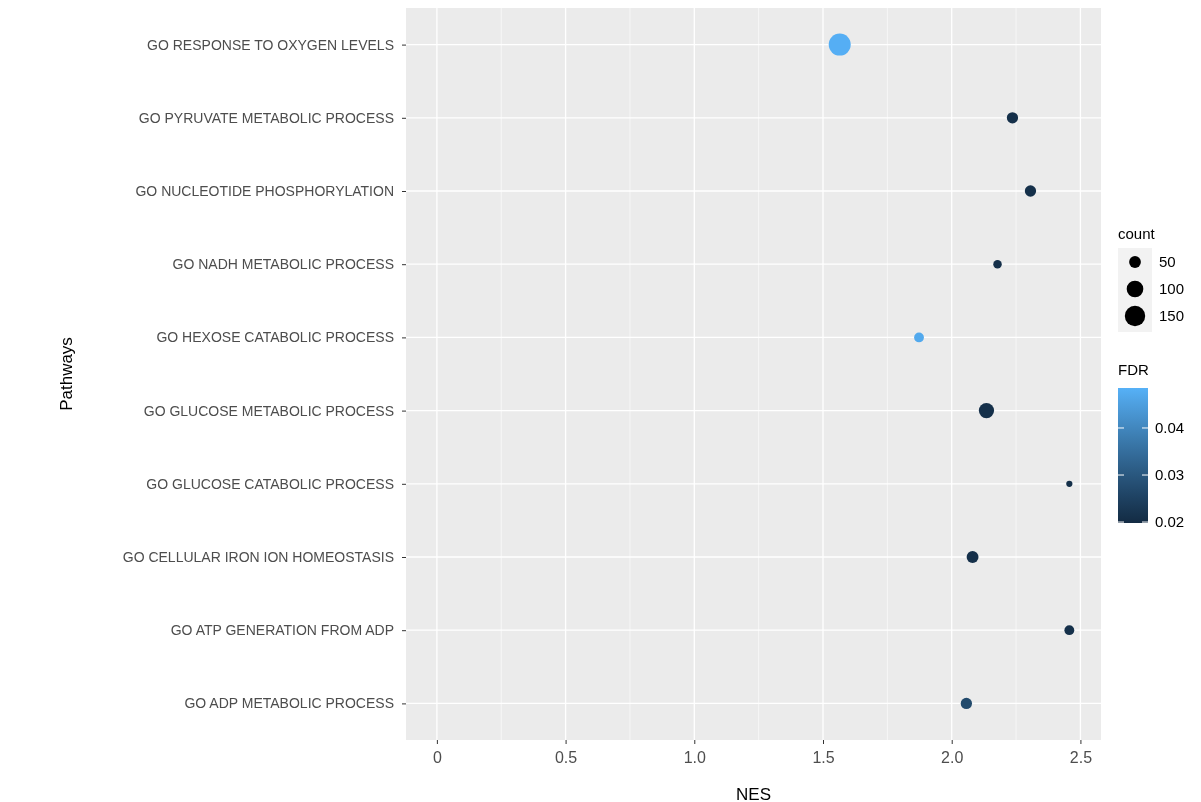  What do you see at coordinates (270, 44) in the screenshot?
I see `y-tick-label: GO RESPONSE TO OXYGEN LEVELS` at bounding box center [270, 44].